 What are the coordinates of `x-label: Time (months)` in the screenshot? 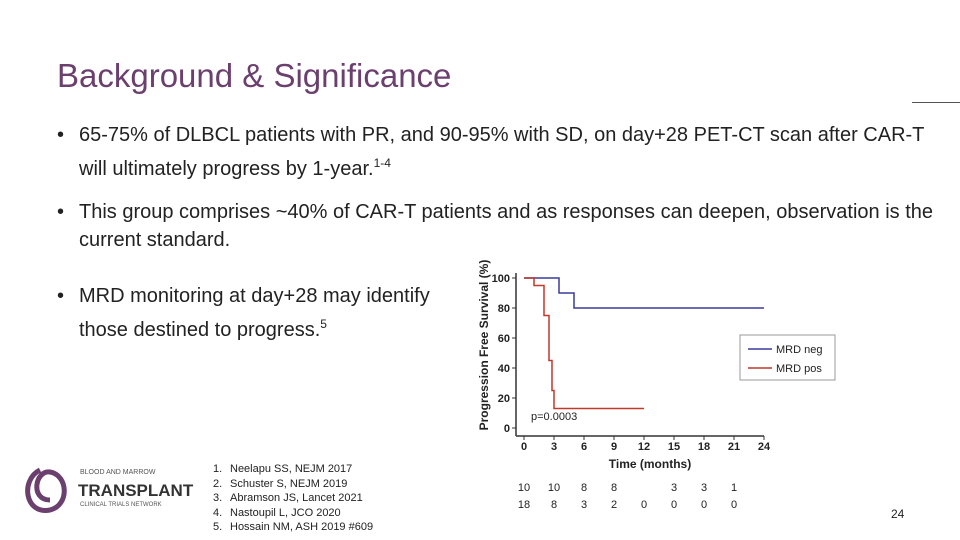 It's located at (650, 464).